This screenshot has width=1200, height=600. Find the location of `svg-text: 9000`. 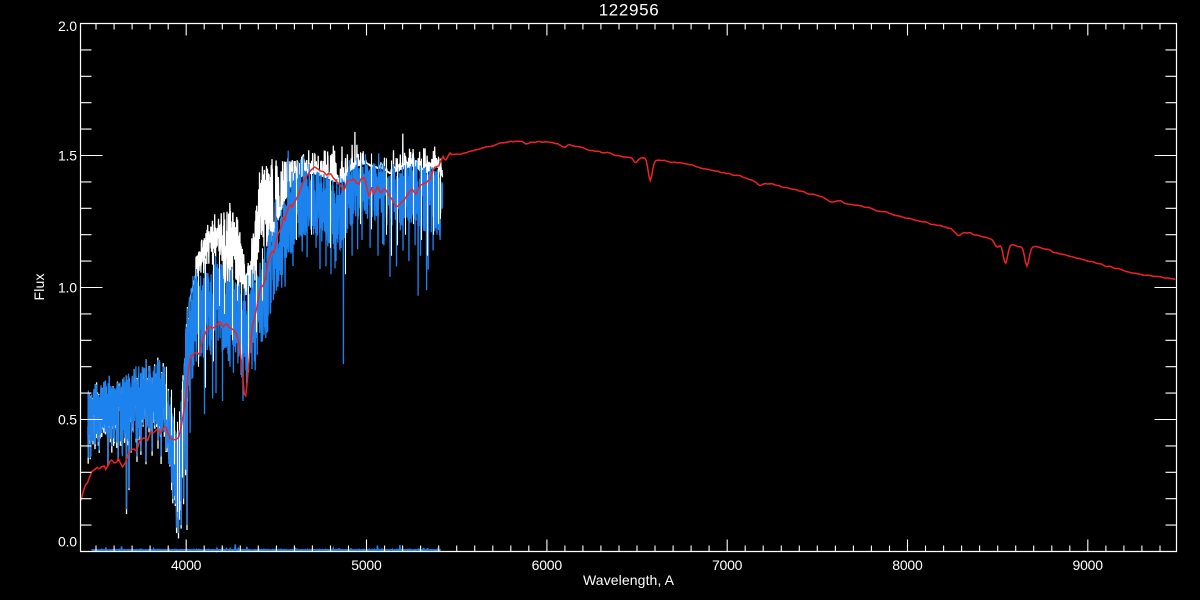

svg-text: 9000 is located at coordinates (1088, 565).